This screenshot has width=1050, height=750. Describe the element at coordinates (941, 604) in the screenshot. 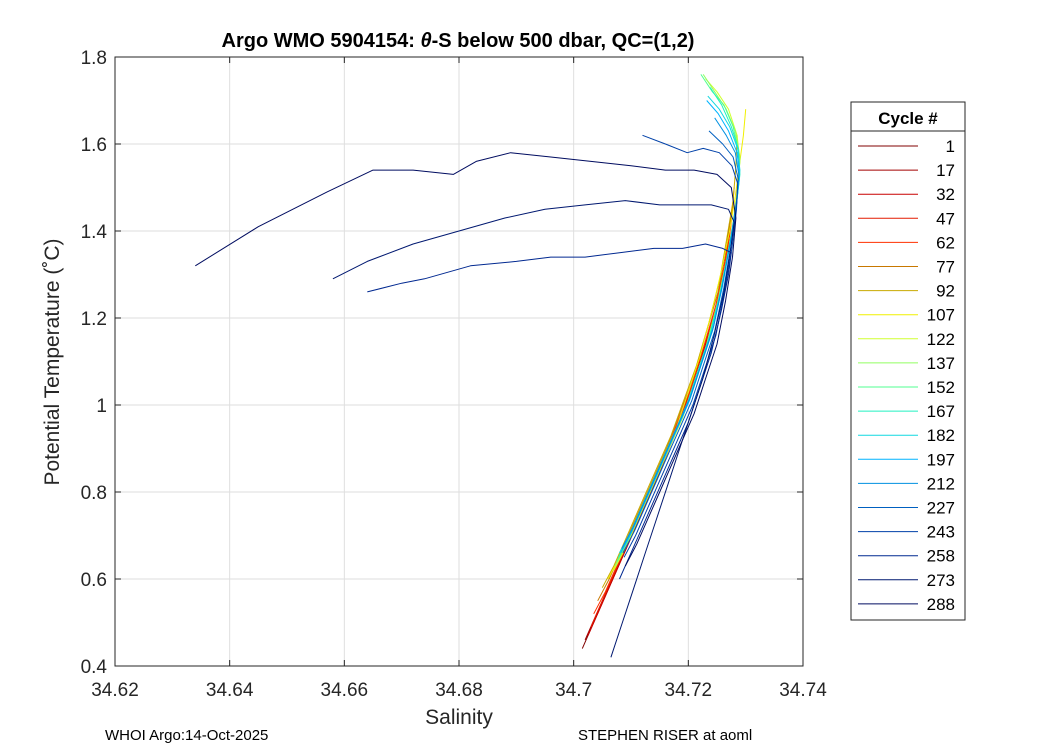

I see `legend-label: 288` at that location.